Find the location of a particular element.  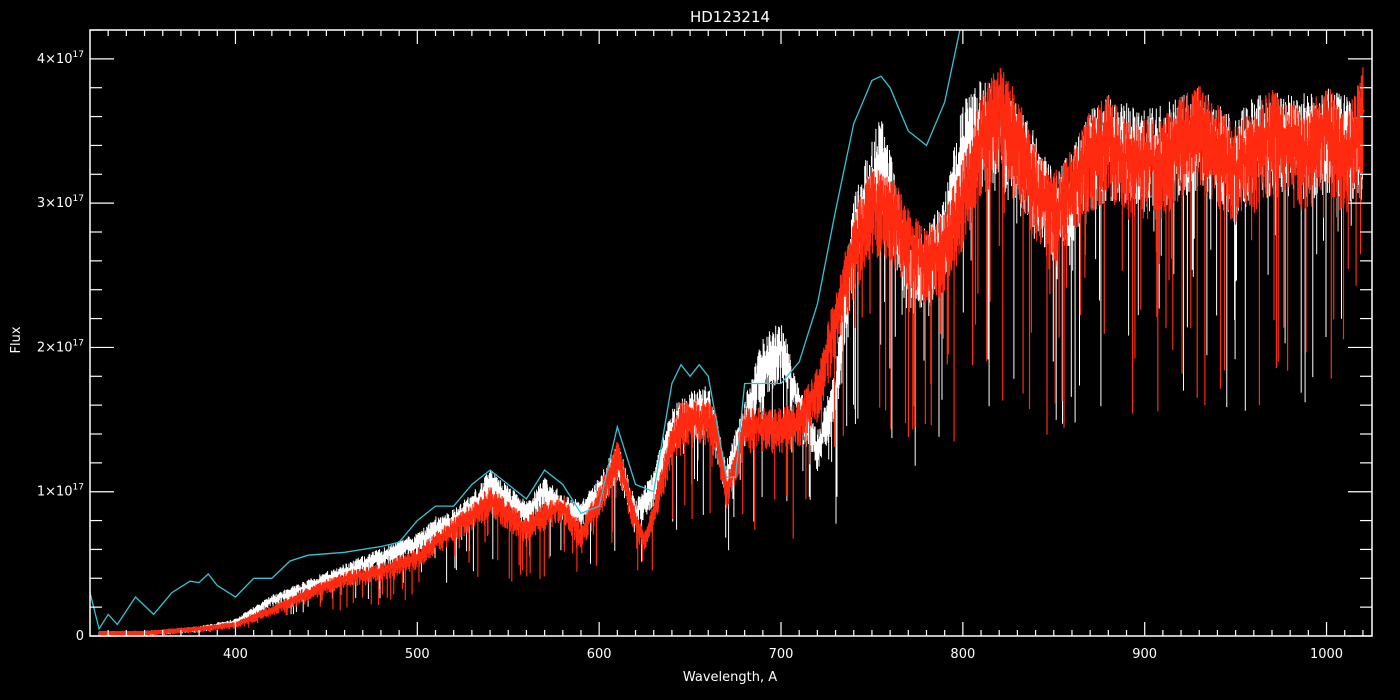

x-tick-label: 900 is located at coordinates (1144, 654).